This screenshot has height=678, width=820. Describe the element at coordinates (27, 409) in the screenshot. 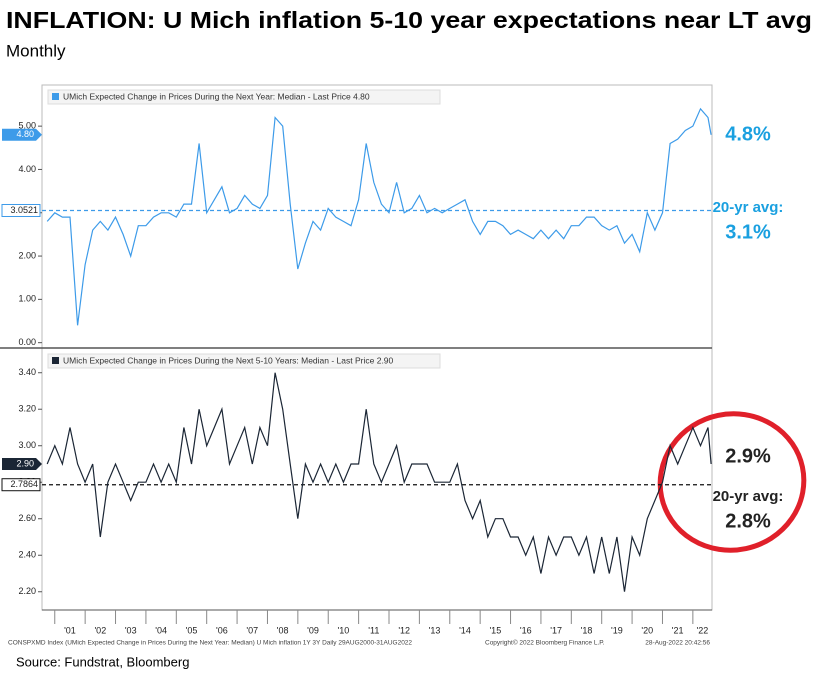

I see `y-tick-label: 3.20` at that location.